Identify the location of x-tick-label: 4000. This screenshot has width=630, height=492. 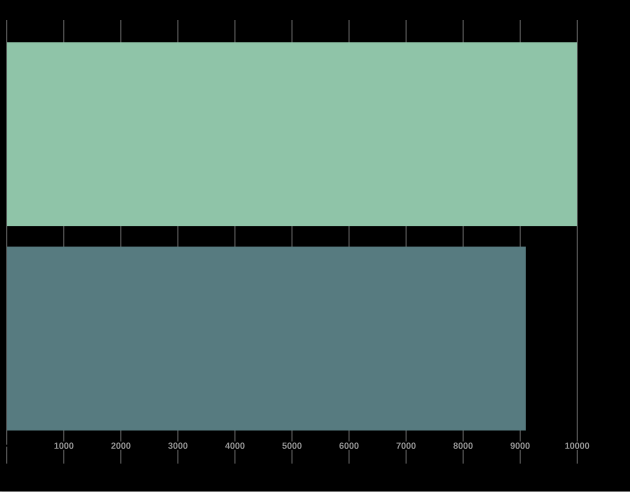
(235, 446).